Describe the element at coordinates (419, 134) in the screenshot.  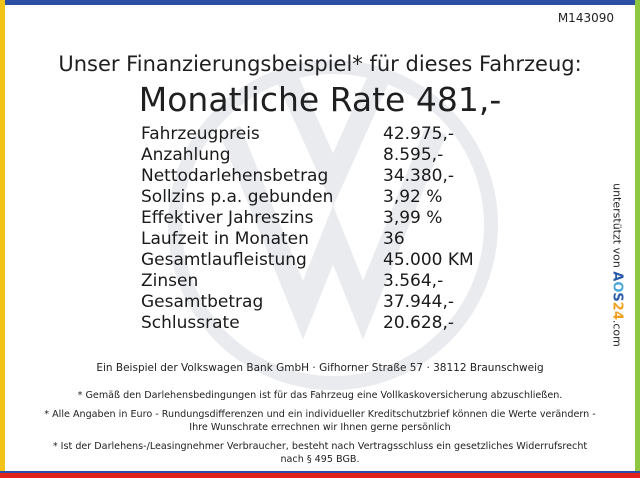
I see `finance-value: 42.975,-` at that location.